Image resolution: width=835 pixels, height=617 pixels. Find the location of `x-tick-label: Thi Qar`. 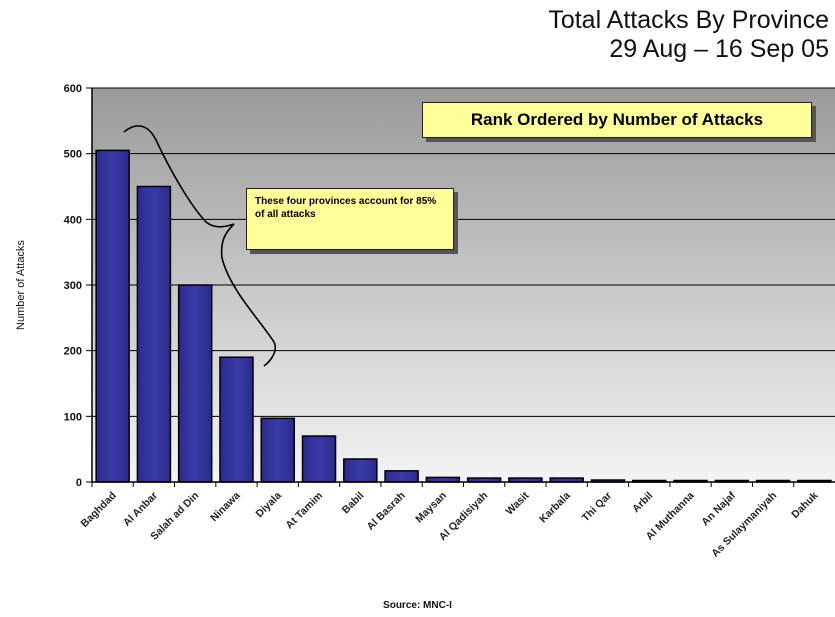

x-tick-label: Thi Qar is located at coordinates (597, 507).